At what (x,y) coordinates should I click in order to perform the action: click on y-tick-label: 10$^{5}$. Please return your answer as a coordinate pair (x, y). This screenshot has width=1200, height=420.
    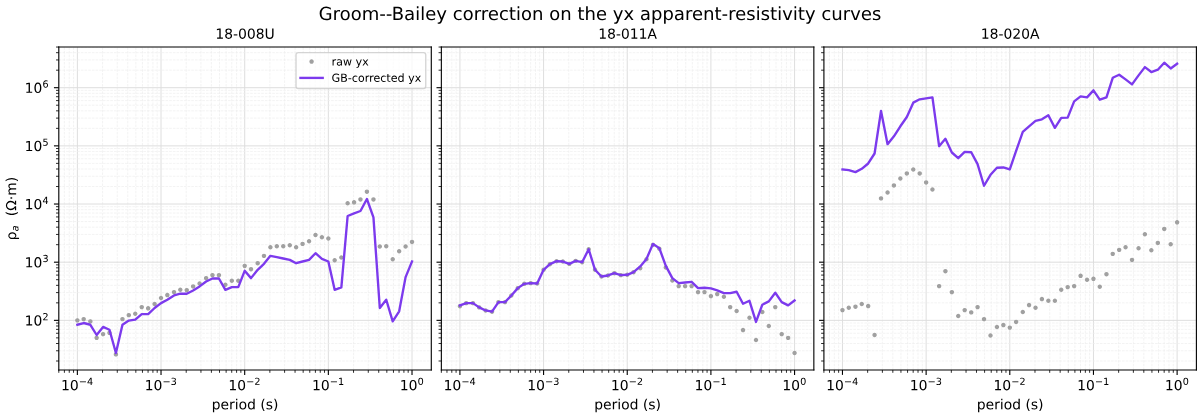
    Looking at the image, I should click on (37, 145).